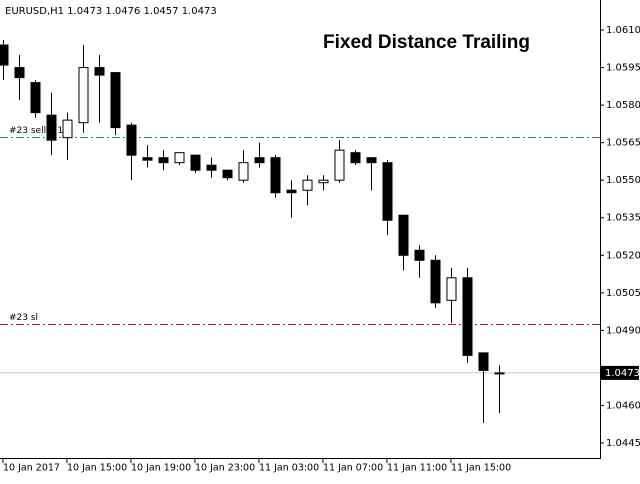  What do you see at coordinates (31, 468) in the screenshot?
I see `x-tick-label: 10 Jan 2017` at bounding box center [31, 468].